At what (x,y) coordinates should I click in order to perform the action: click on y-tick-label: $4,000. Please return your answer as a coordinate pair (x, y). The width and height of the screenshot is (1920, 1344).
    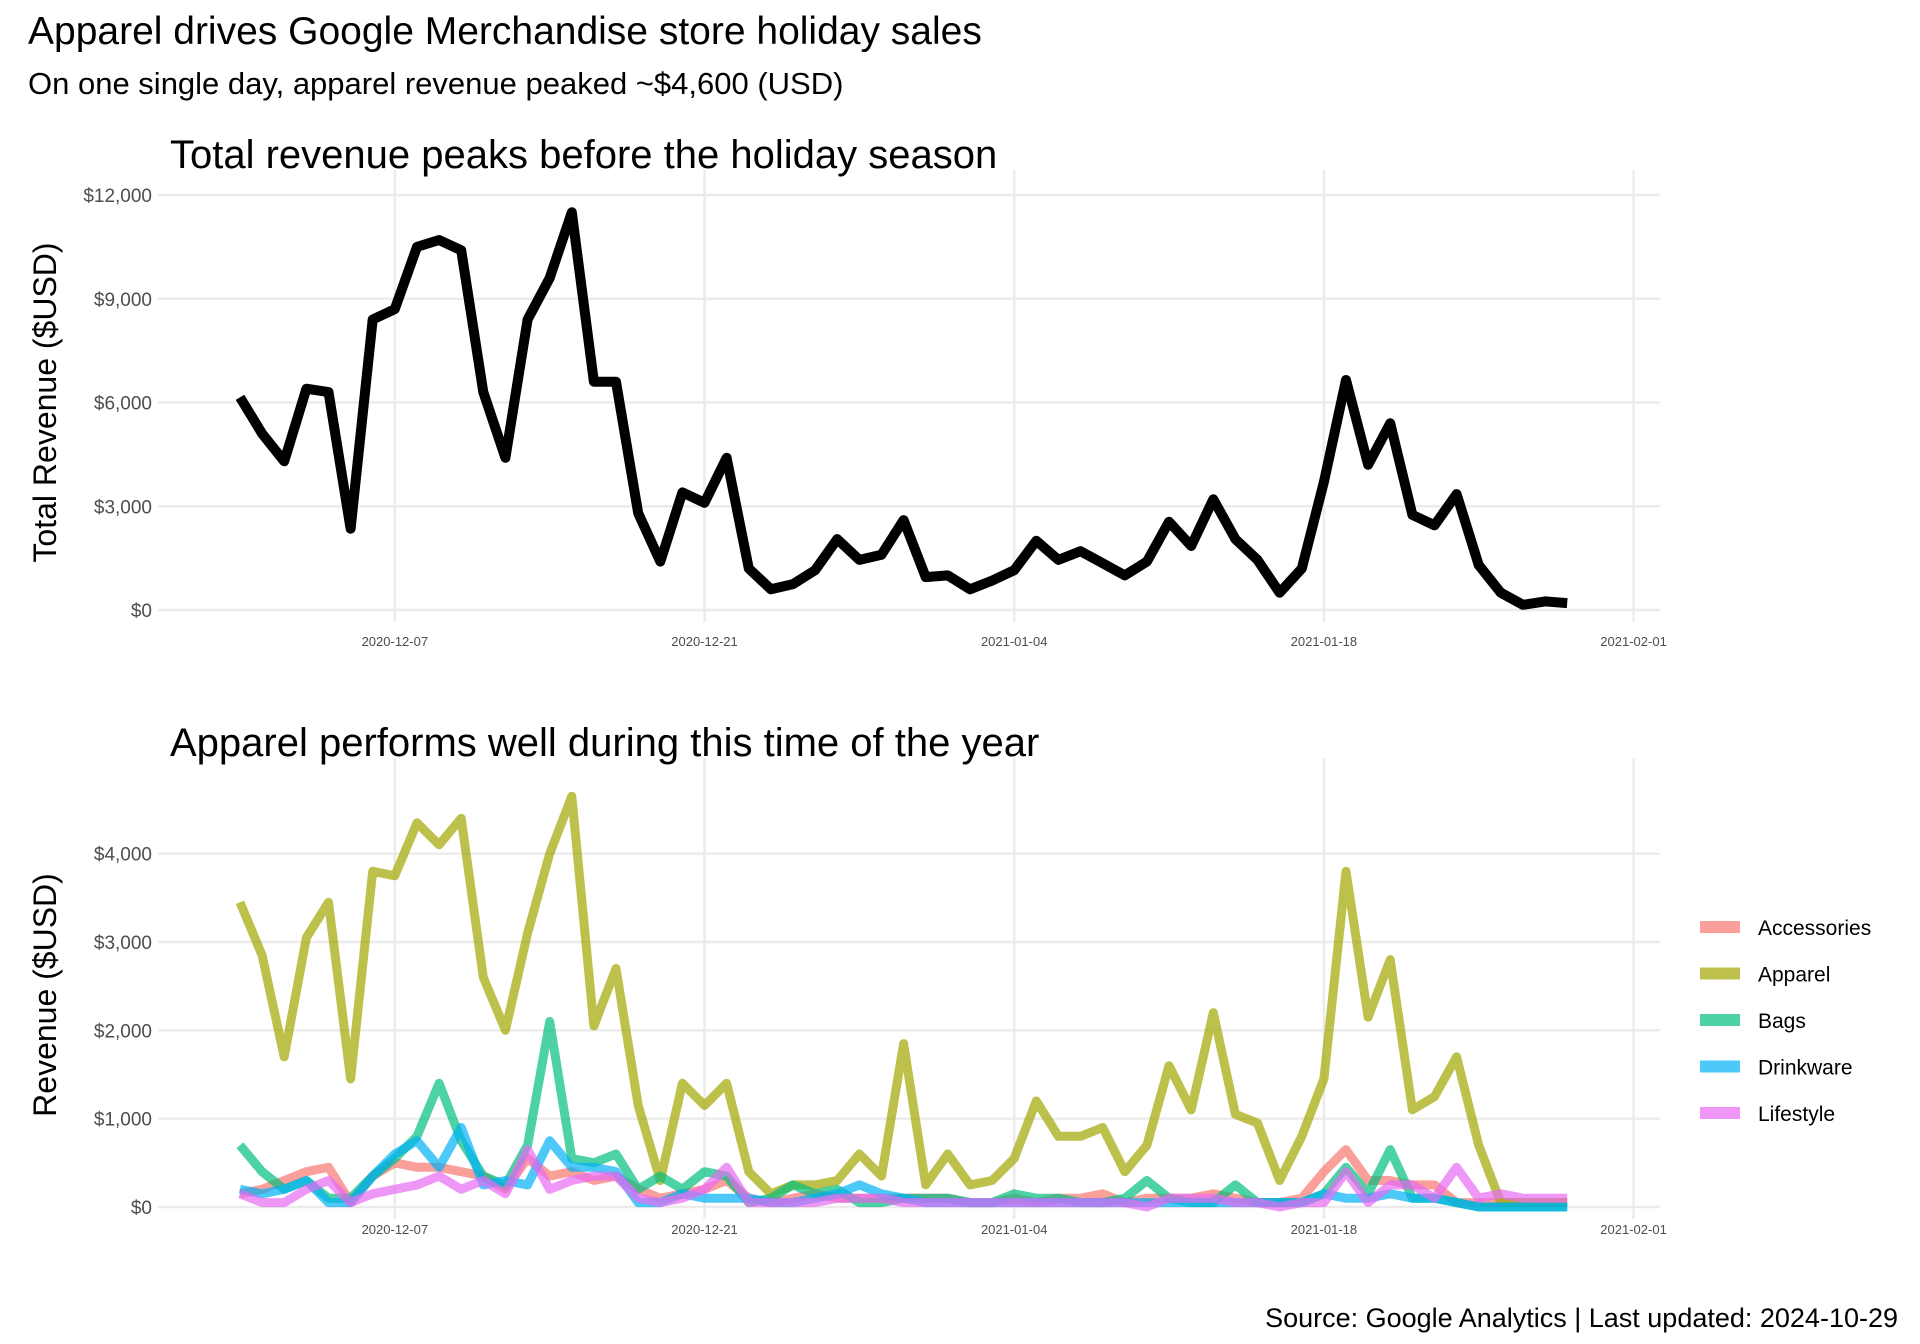
    Looking at the image, I should click on (123, 855).